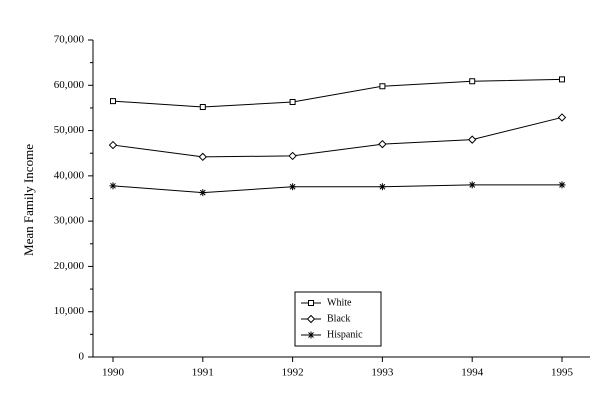 The image size is (612, 414). What do you see at coordinates (113, 373) in the screenshot?
I see `x-tick-label: 1990` at bounding box center [113, 373].